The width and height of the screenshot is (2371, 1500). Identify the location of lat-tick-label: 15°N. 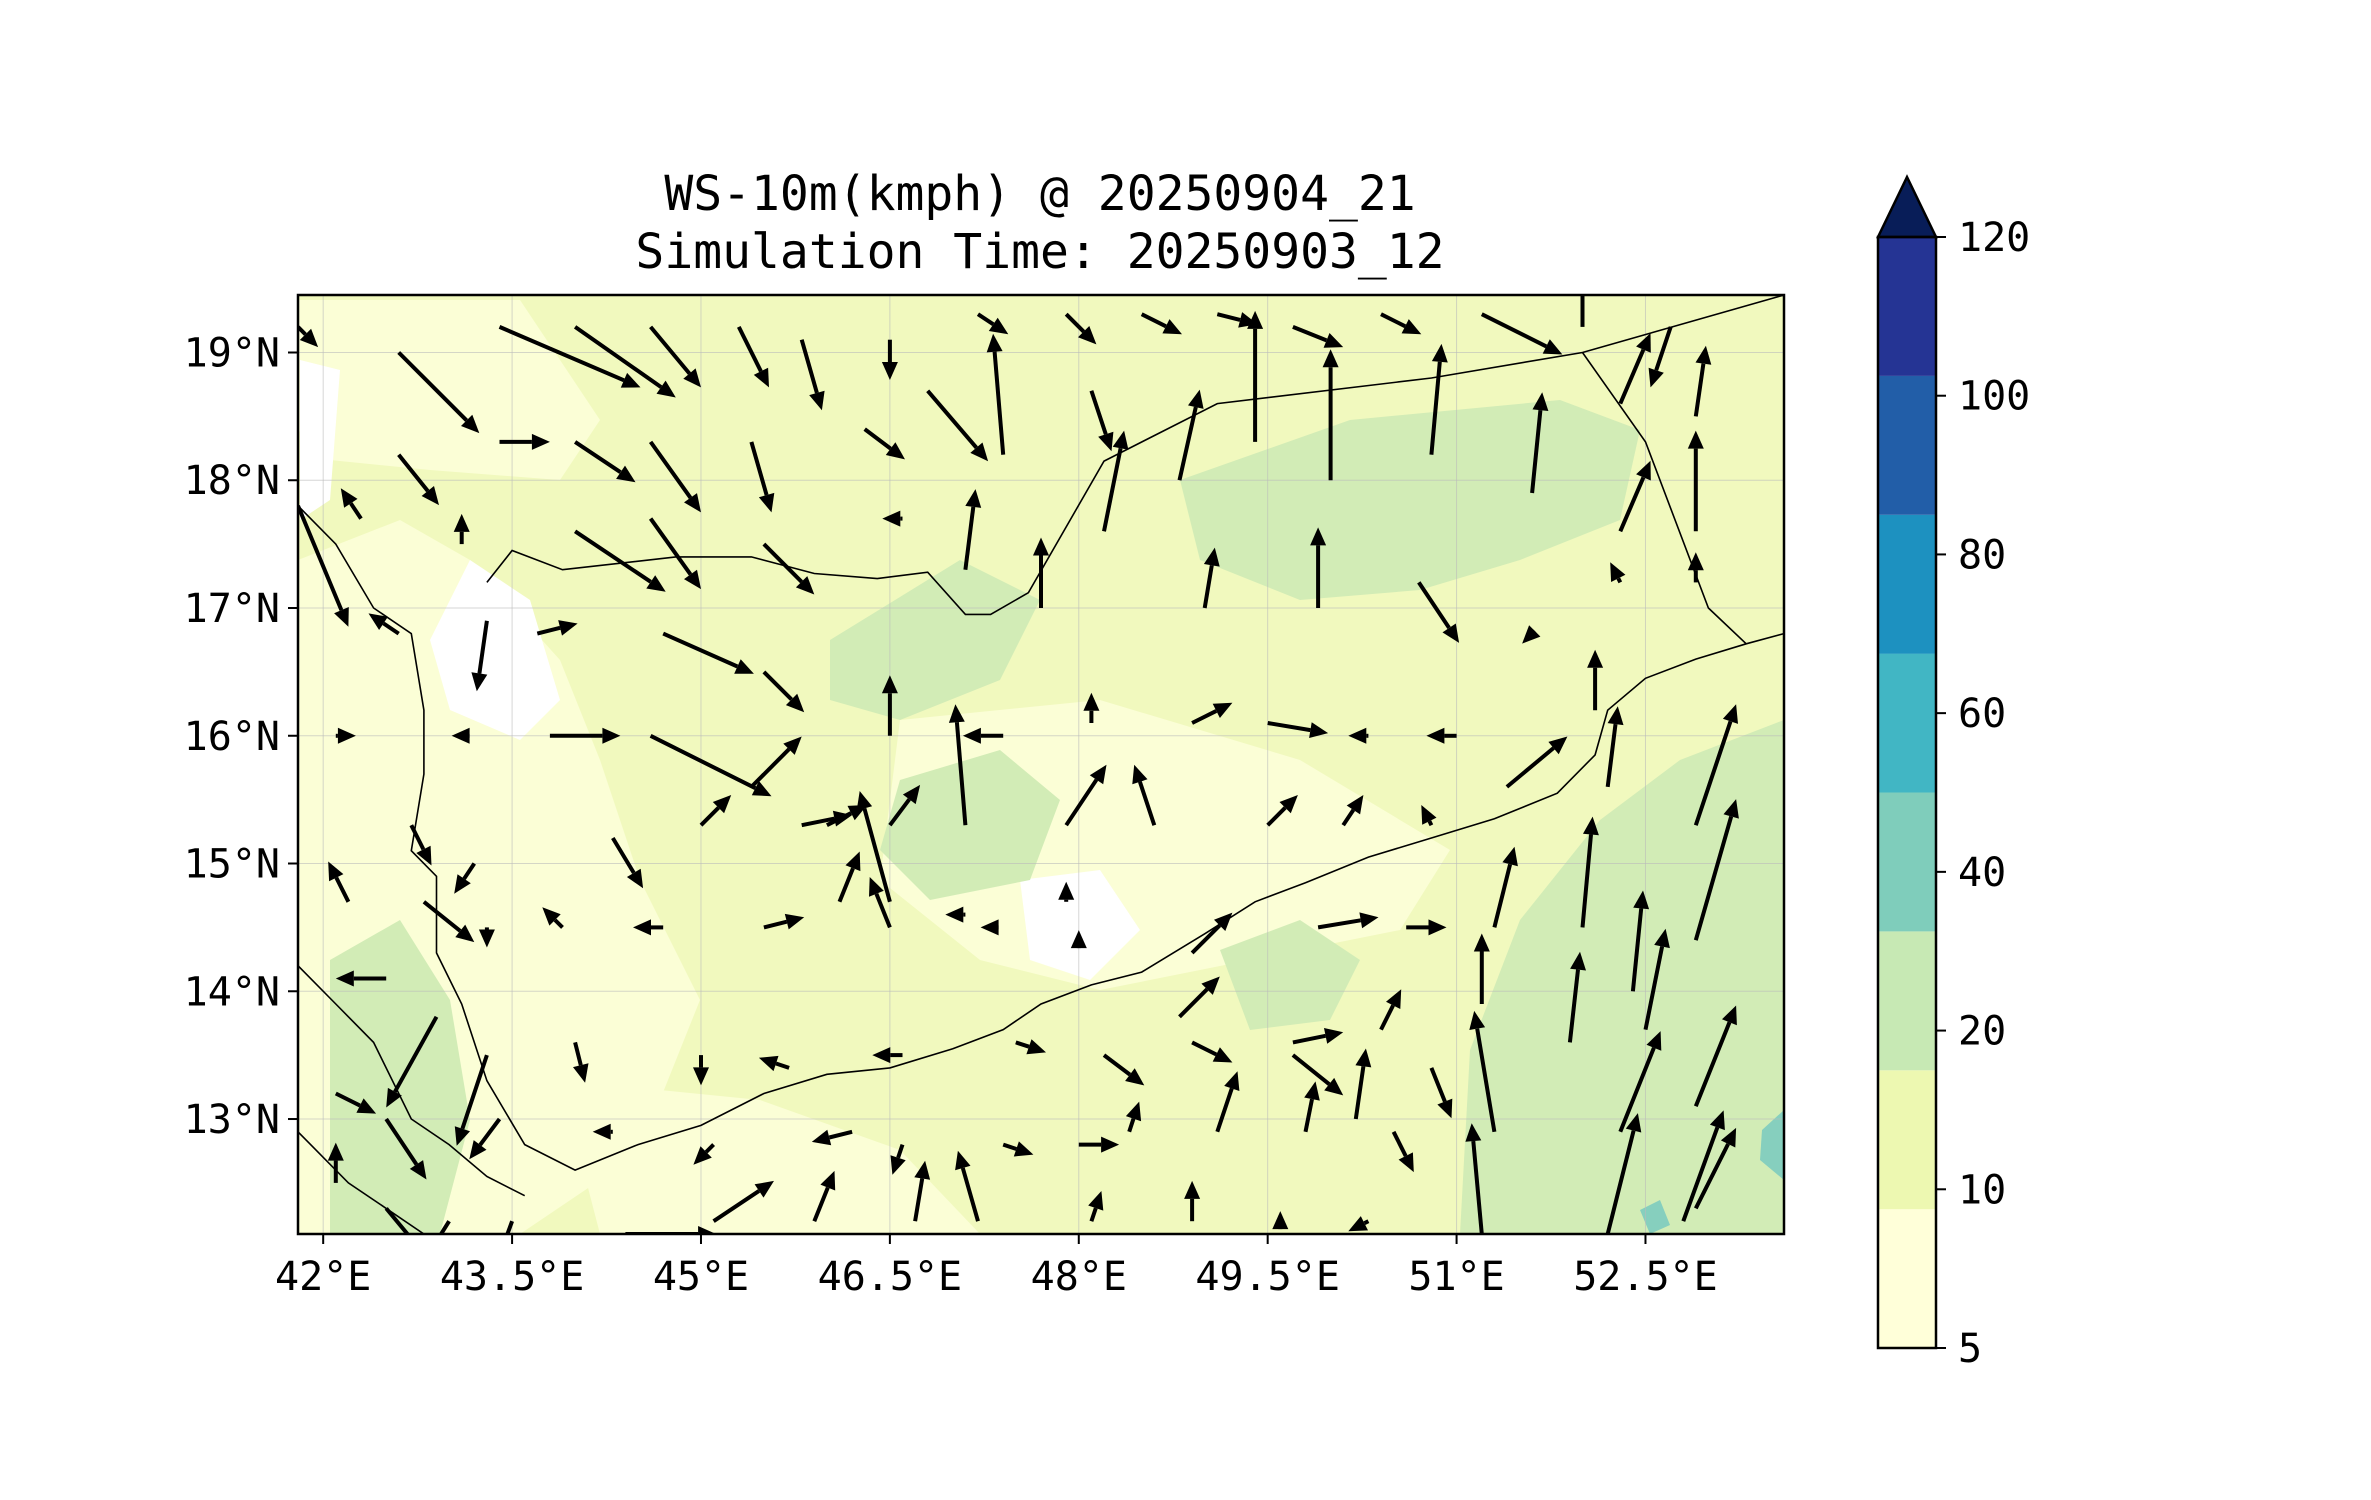
(232, 865).